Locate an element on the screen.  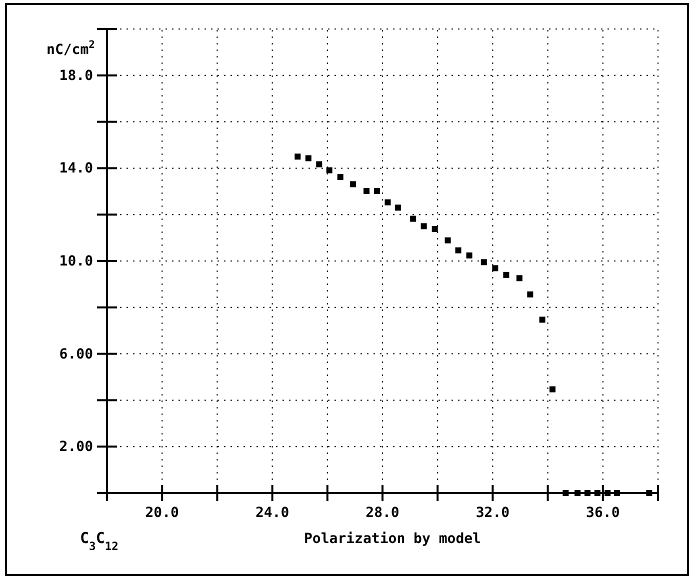
x-tick-label: 36.0 is located at coordinates (603, 512).